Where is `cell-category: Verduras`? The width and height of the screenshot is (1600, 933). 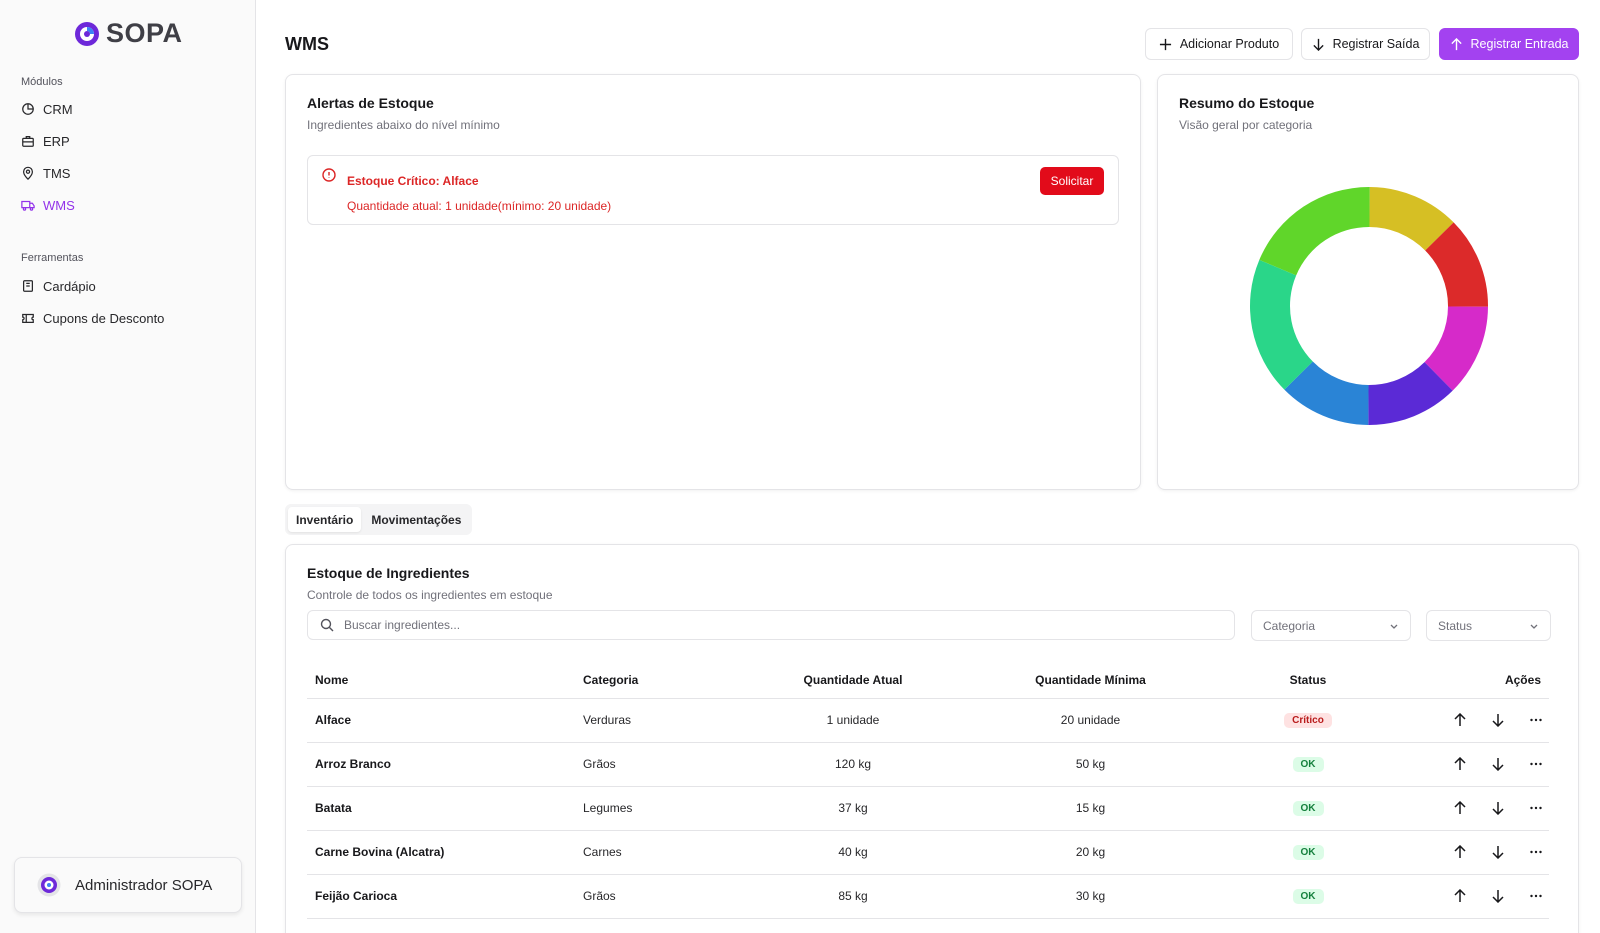
cell-category: Verduras is located at coordinates (668, 720).